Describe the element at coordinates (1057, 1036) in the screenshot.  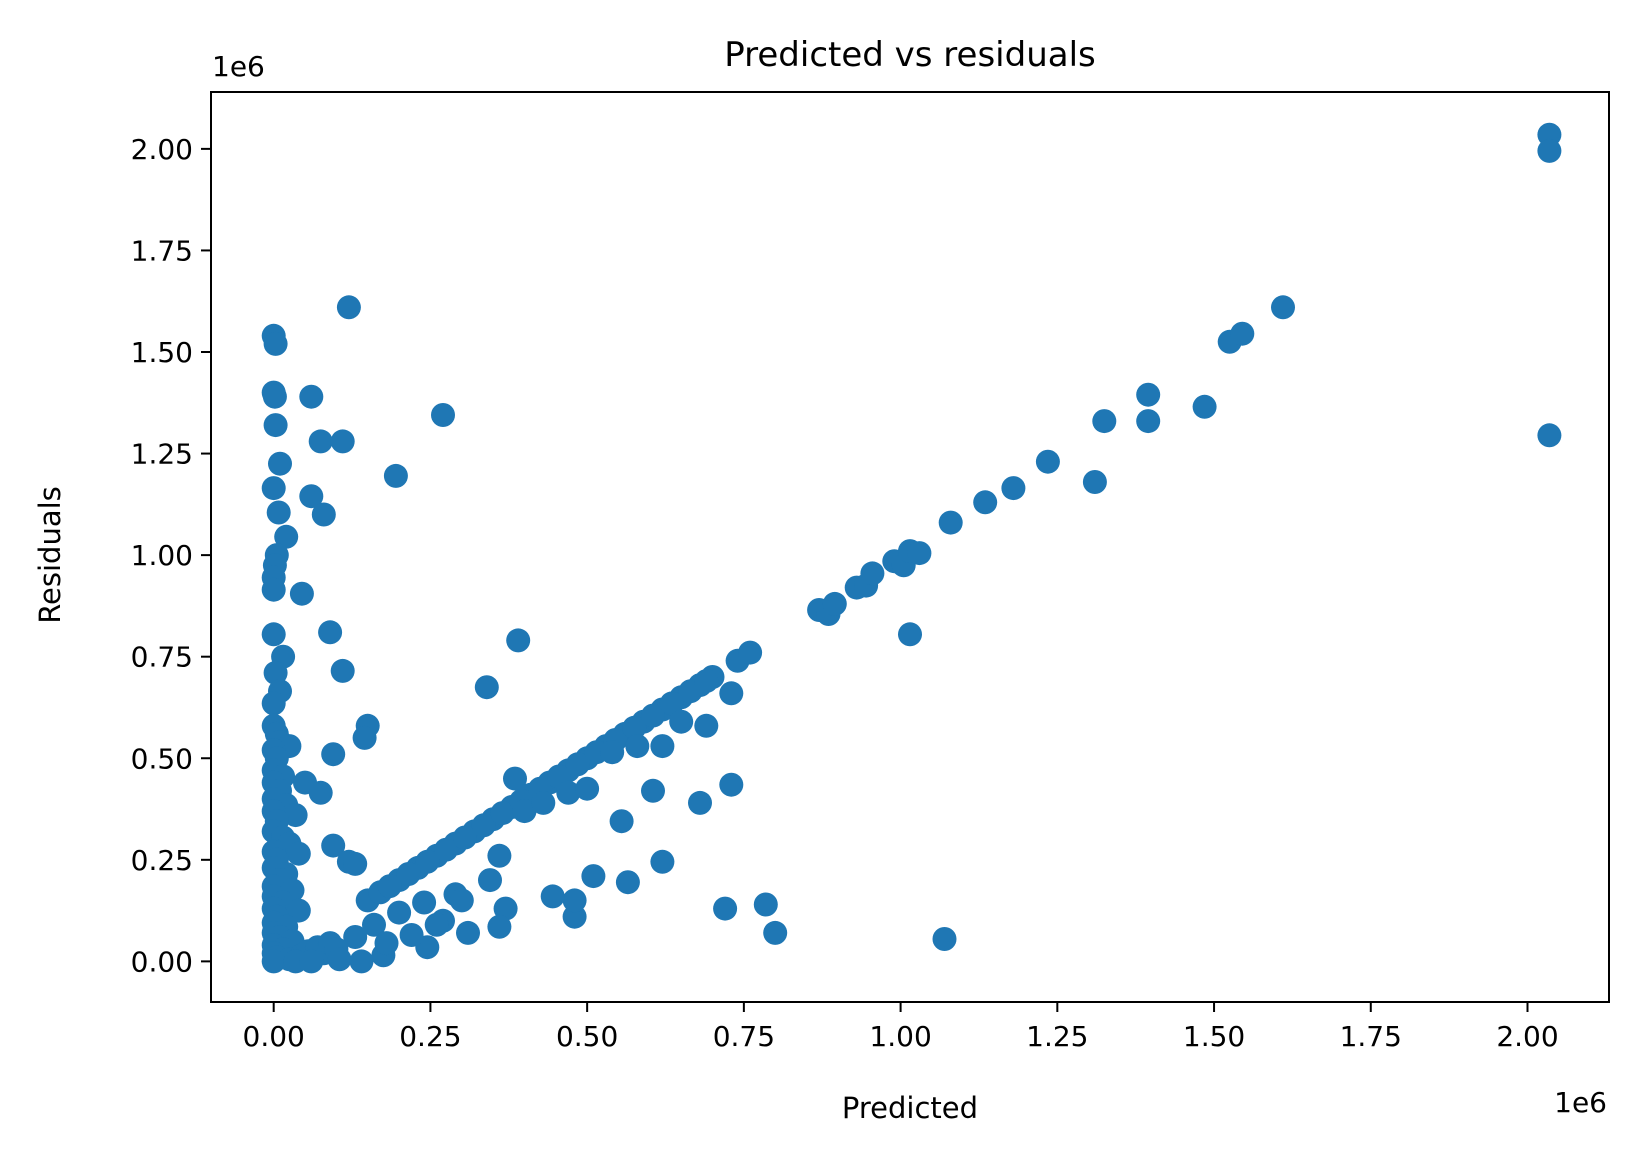
I see `x-tick-label: 1.25` at that location.